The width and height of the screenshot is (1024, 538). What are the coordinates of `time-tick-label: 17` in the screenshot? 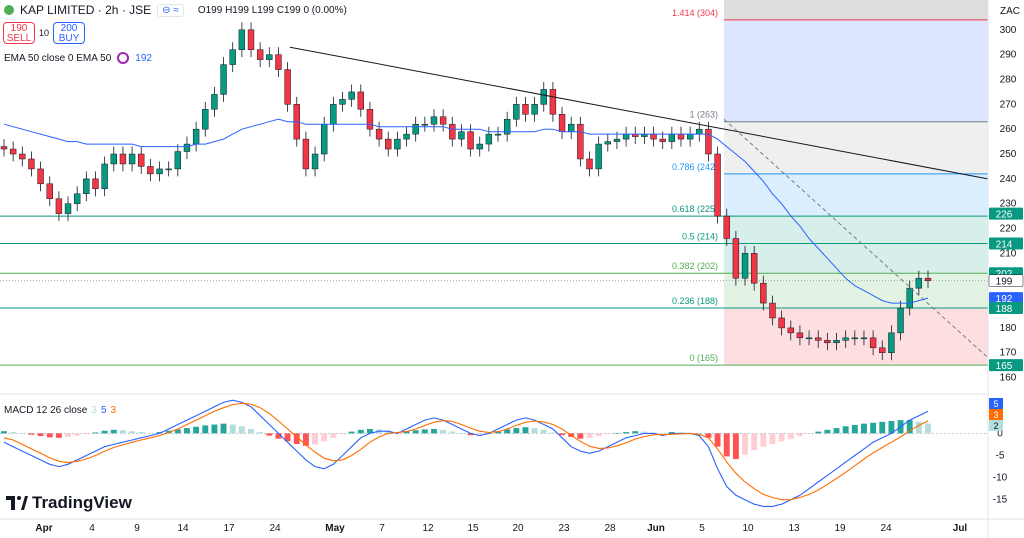 It's located at (229, 528).